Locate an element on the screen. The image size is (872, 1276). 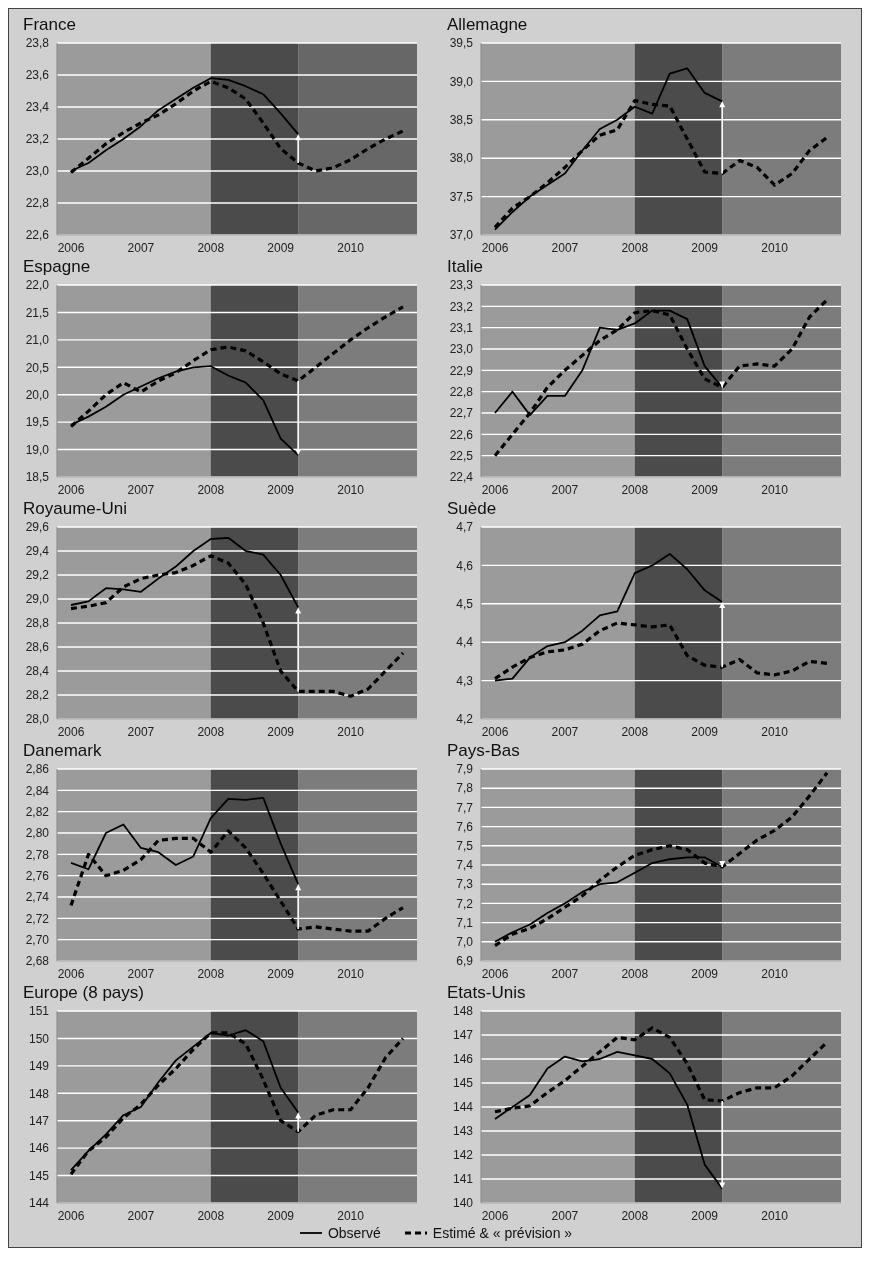
y-tick-label: 4,3 is located at coordinates (465, 680).